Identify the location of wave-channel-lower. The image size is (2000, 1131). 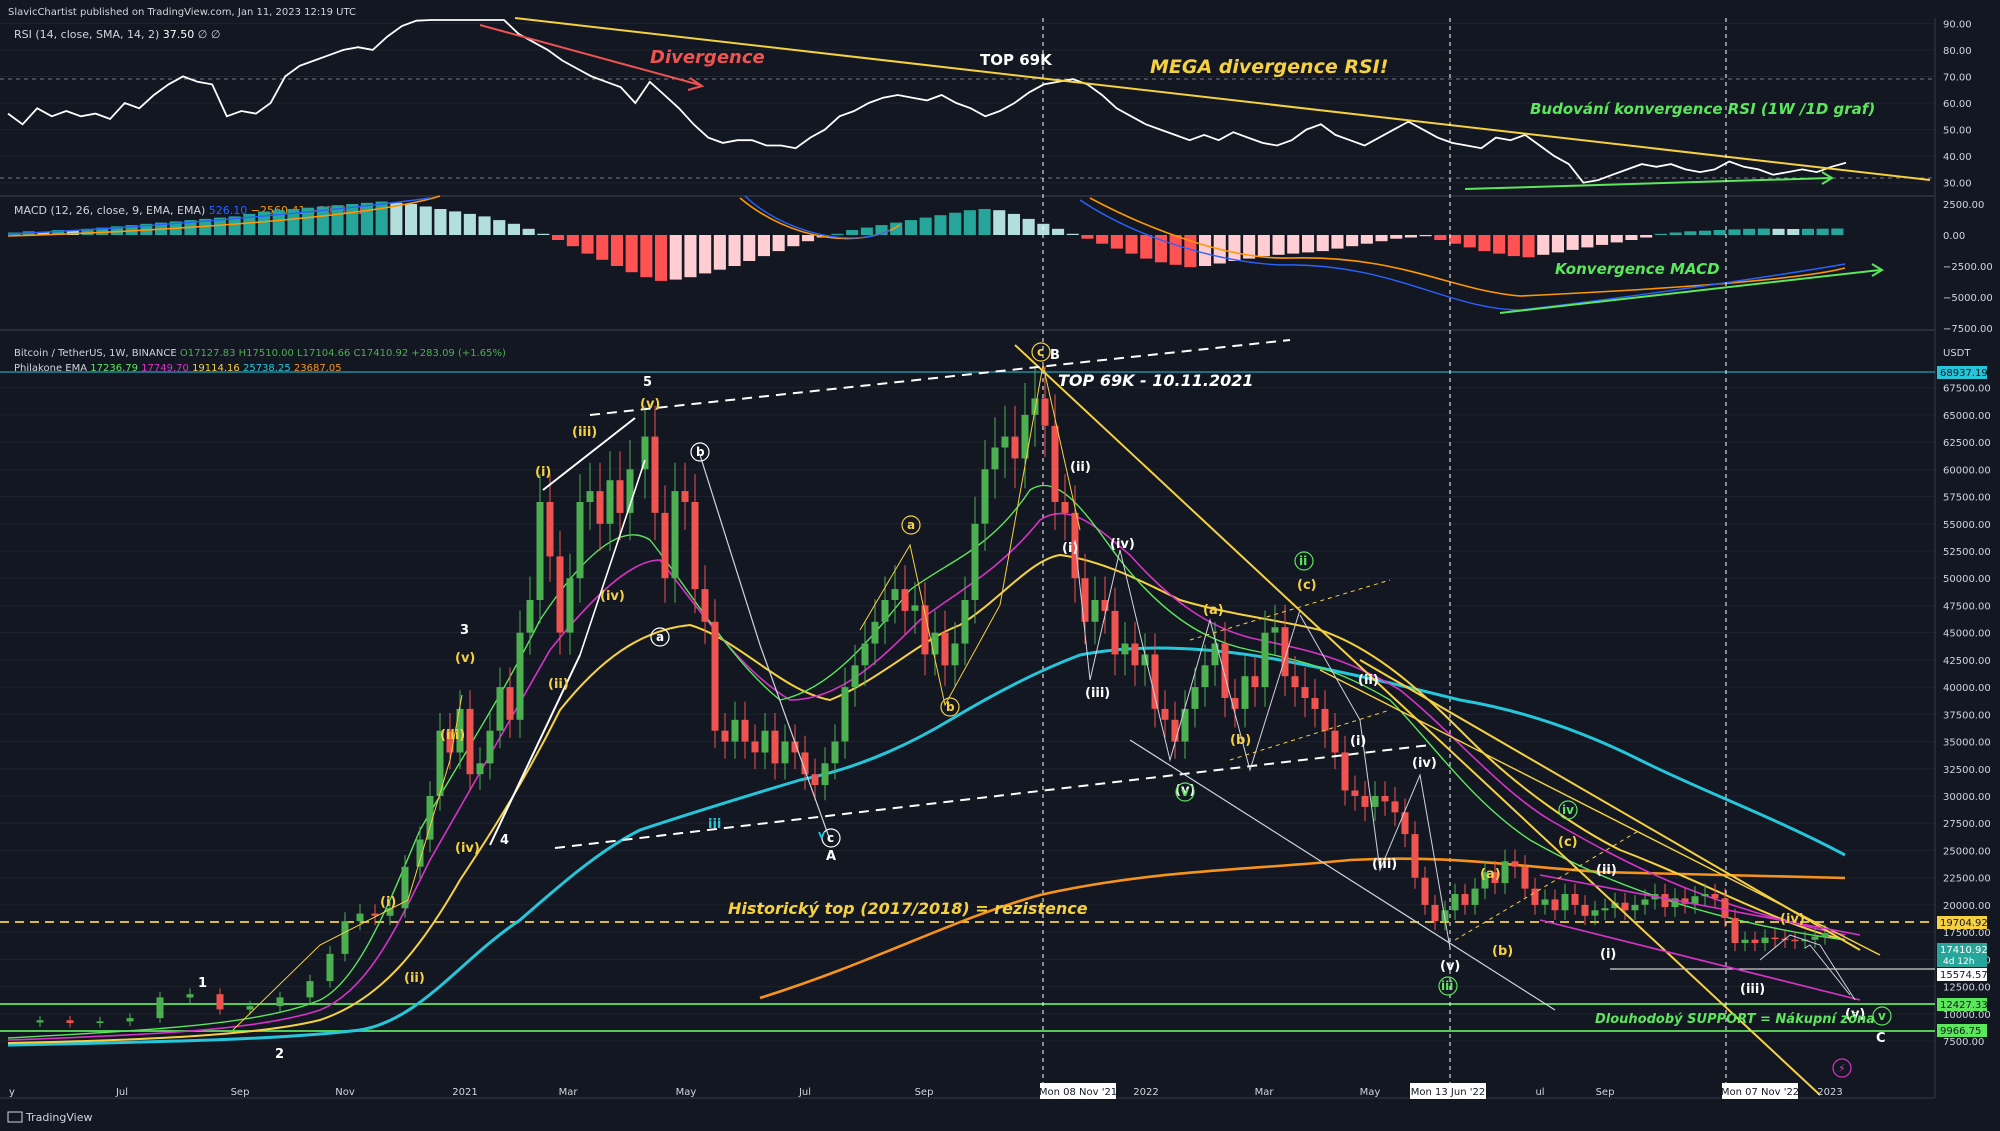
(535, 750).